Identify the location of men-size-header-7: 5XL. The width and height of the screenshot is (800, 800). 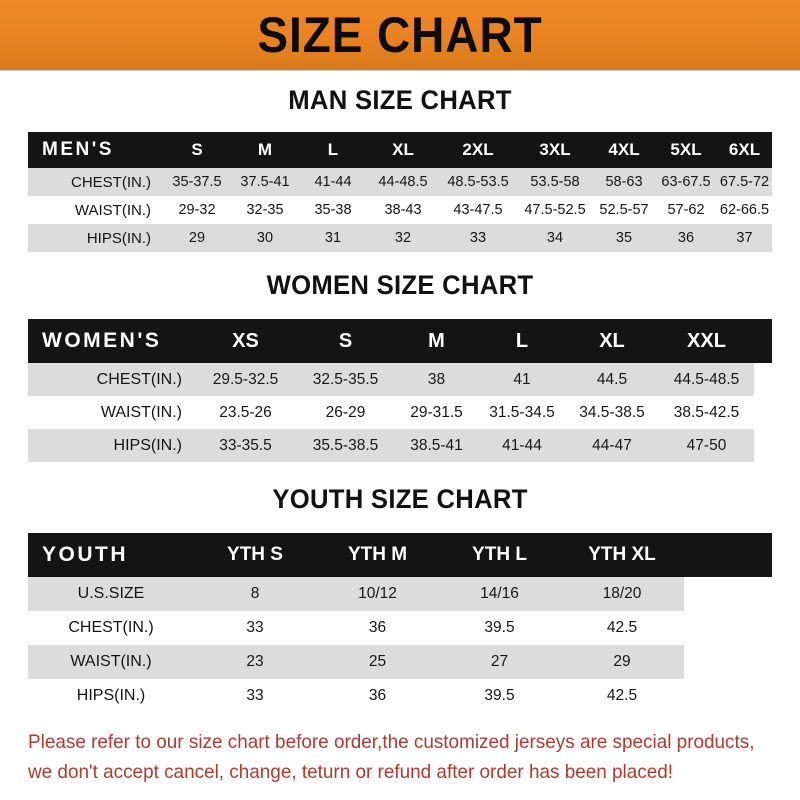
(686, 150).